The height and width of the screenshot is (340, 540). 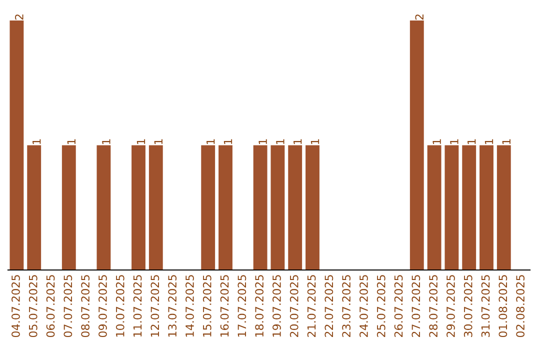 What do you see at coordinates (242, 306) in the screenshot?
I see `x-tick-label: 17.07.2025` at bounding box center [242, 306].